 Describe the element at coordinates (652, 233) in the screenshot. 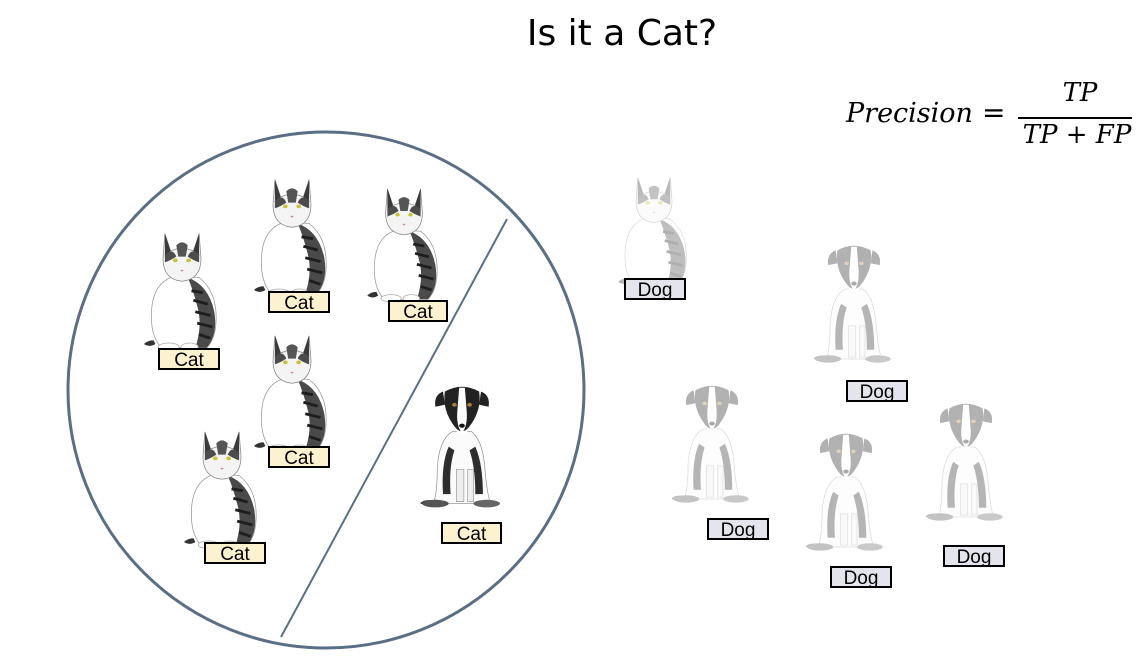

I see `cat-image-faded` at that location.